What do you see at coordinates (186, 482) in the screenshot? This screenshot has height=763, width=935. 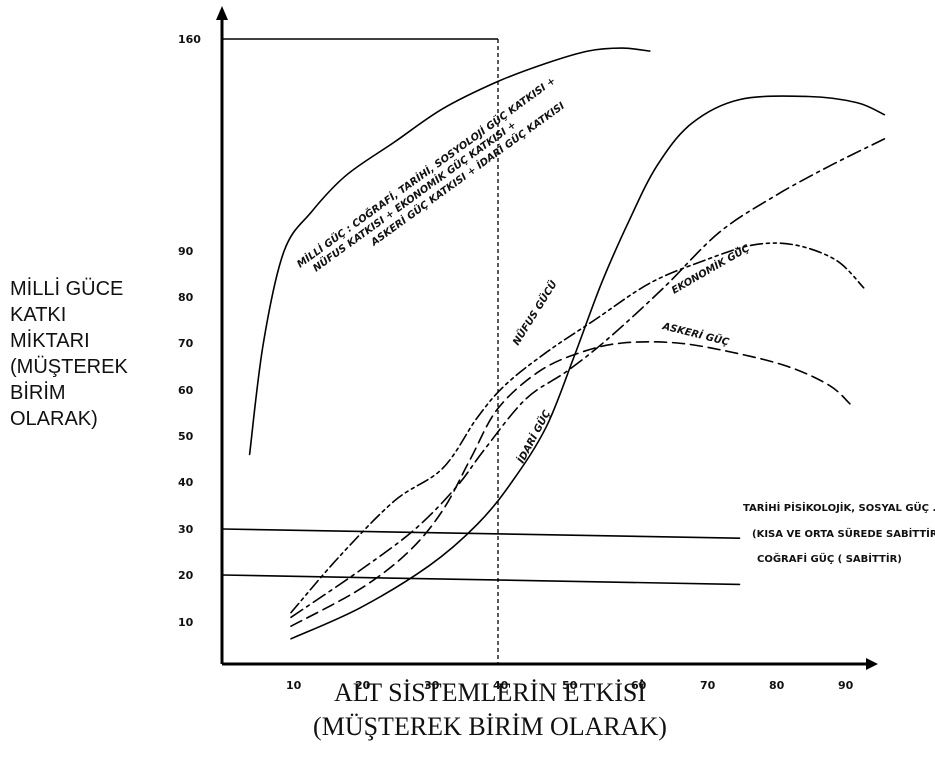 I see `y-tick-label: 40` at bounding box center [186, 482].